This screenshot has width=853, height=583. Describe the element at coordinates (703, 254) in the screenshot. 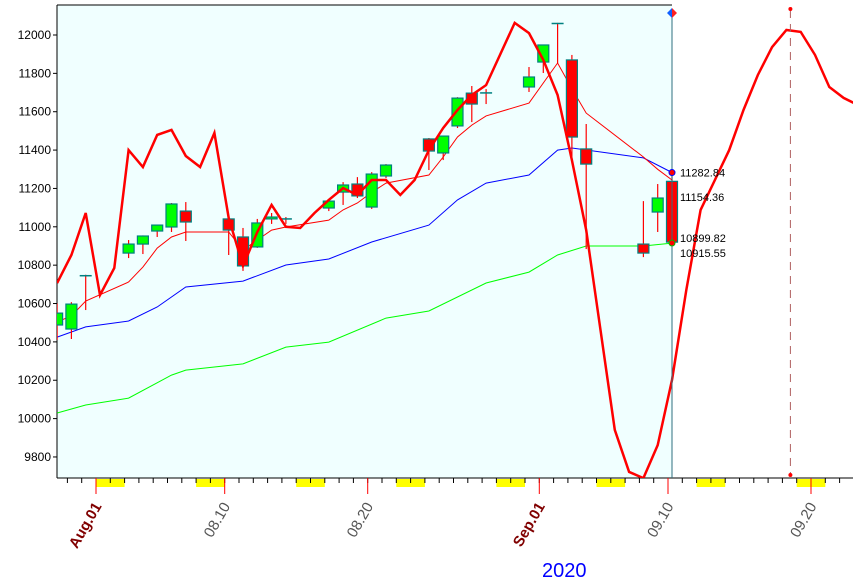

I see `value-label: 10915.55` at that location.